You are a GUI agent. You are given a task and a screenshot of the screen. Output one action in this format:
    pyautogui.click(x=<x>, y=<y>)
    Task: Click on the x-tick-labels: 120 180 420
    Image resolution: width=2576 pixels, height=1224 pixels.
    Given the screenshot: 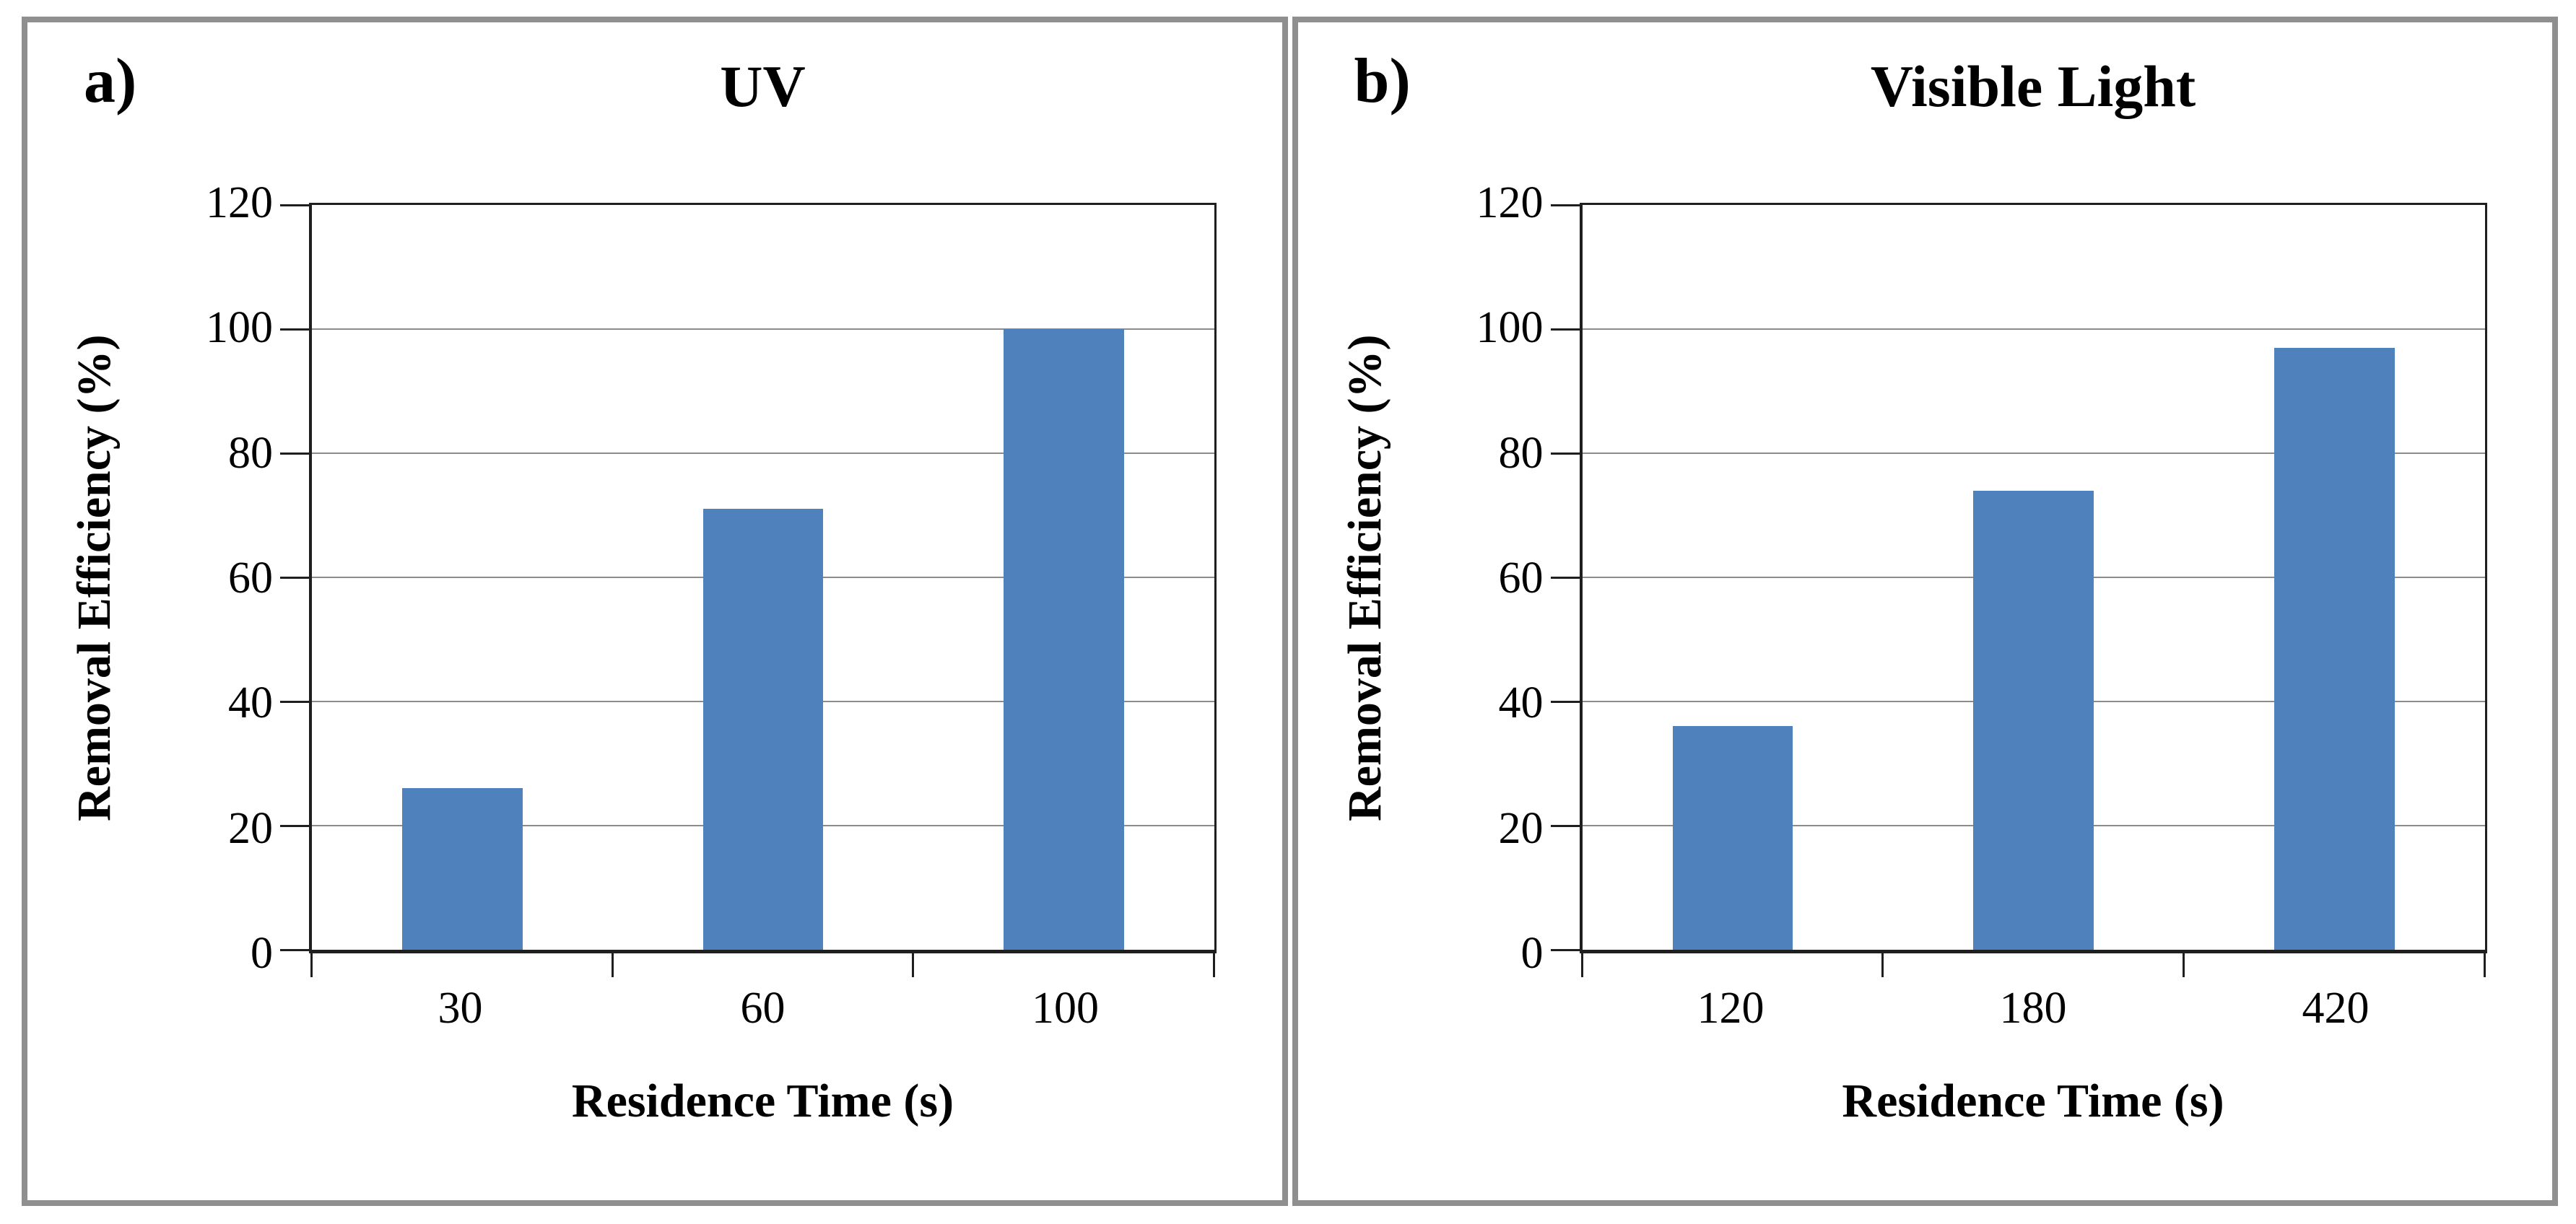 What is the action you would take?
    pyautogui.click(x=2034, y=1008)
    